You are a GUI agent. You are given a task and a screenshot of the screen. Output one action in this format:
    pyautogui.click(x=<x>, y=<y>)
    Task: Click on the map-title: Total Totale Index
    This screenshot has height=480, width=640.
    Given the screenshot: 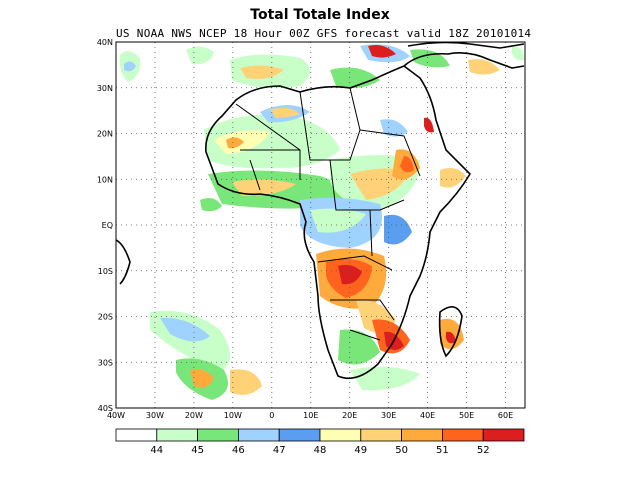 What is the action you would take?
    pyautogui.click(x=320, y=15)
    